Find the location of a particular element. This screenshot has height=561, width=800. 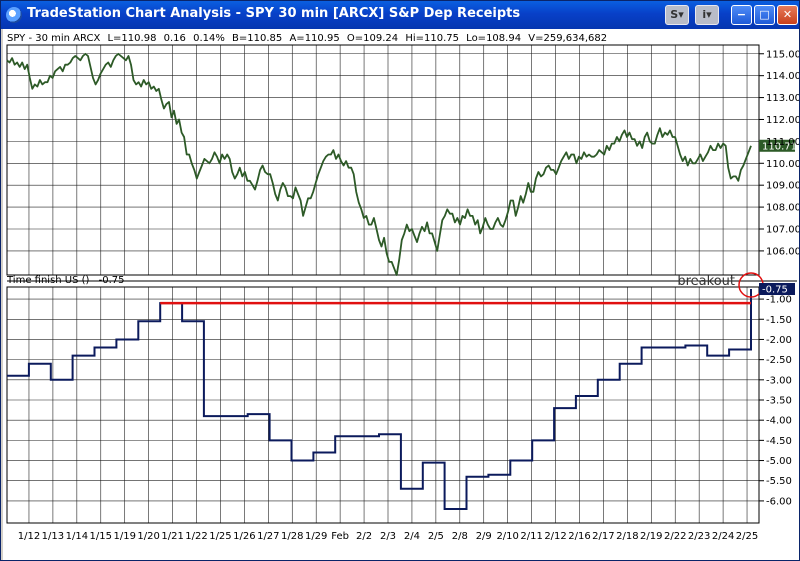

price-header-low: Lo=108.94 is located at coordinates (493, 38).